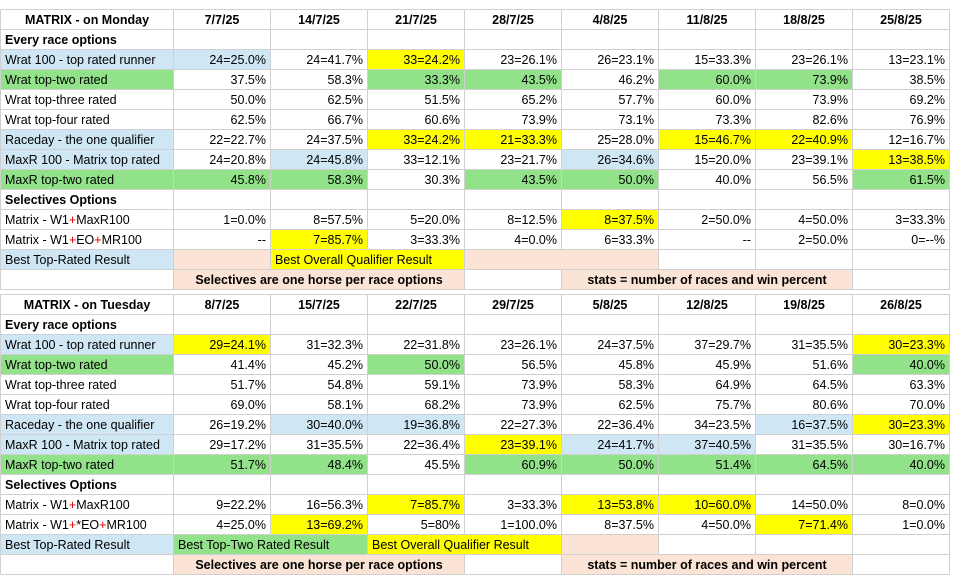  Describe the element at coordinates (319, 384) in the screenshot. I see `stat-cell: 54.8%` at that location.